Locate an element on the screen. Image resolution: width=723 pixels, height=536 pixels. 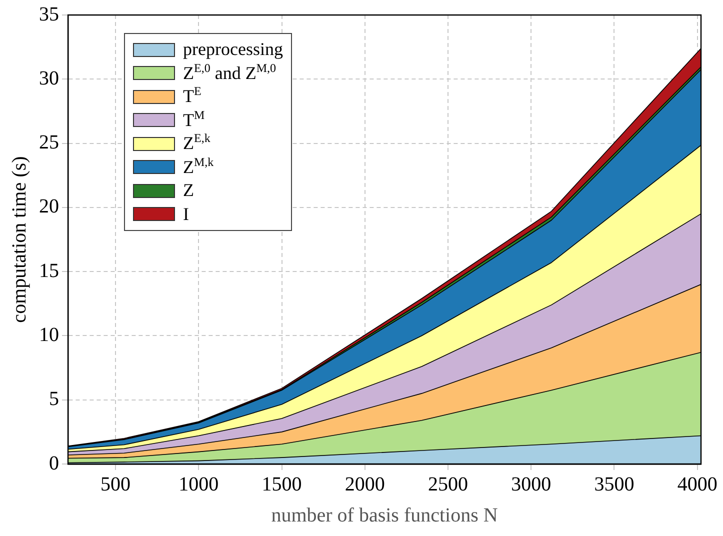
y-tick-label: 35 is located at coordinates (49, 14).